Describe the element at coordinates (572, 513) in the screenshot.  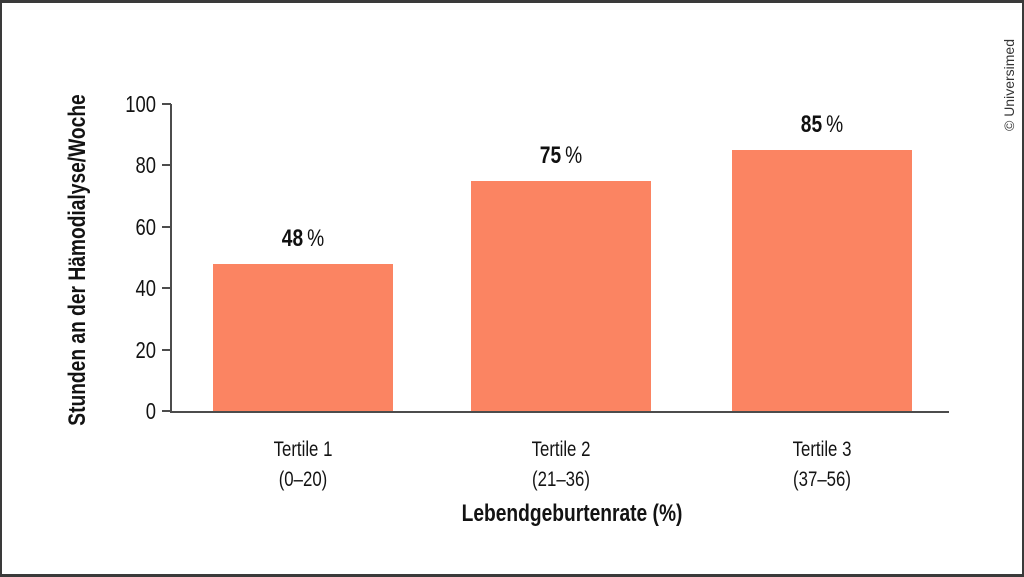
I see `x-axis-title: Lebendgeburtenrate (%)` at that location.